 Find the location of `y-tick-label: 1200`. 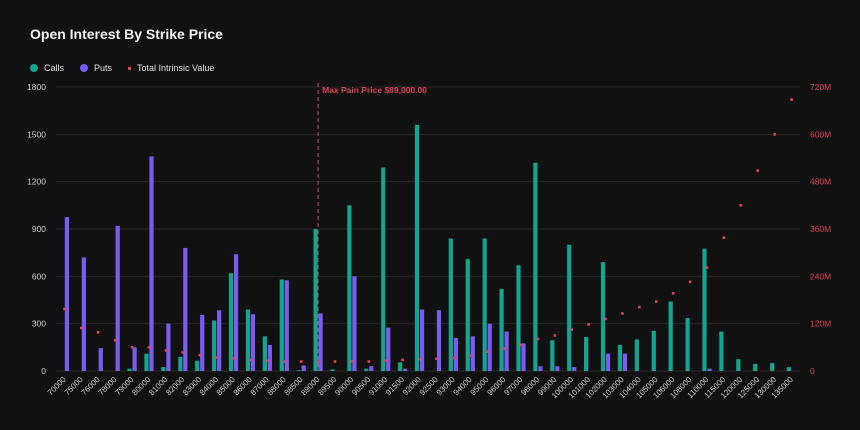

y-tick-label: 1200 is located at coordinates (36, 182).